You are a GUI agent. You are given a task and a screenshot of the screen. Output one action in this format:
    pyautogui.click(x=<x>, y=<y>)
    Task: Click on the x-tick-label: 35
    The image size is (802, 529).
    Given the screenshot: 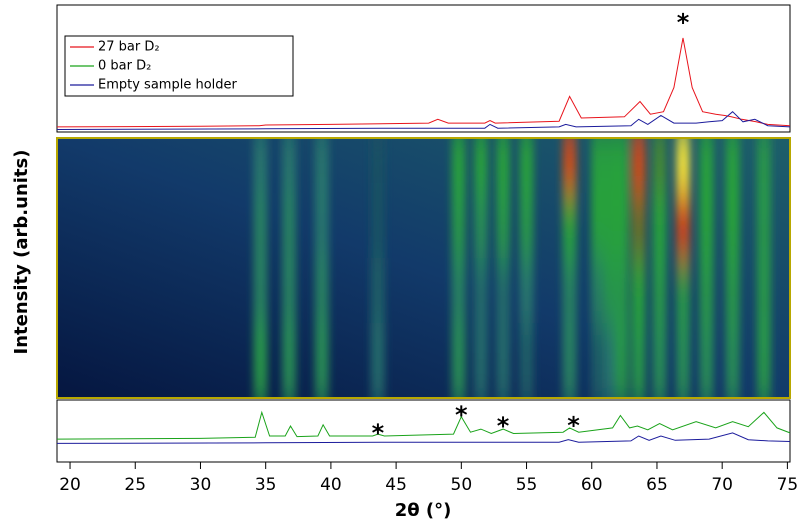 What is the action you would take?
    pyautogui.click(x=266, y=485)
    